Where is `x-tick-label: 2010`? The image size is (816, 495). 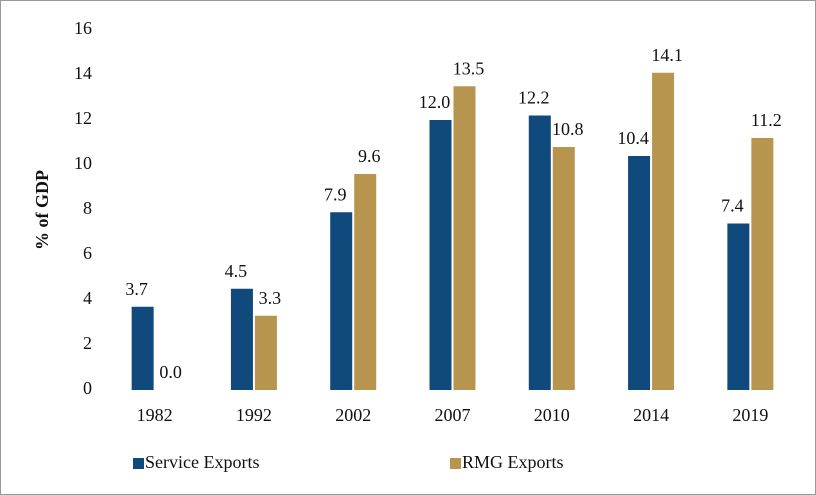
x-tick-label: 2010 is located at coordinates (552, 415).